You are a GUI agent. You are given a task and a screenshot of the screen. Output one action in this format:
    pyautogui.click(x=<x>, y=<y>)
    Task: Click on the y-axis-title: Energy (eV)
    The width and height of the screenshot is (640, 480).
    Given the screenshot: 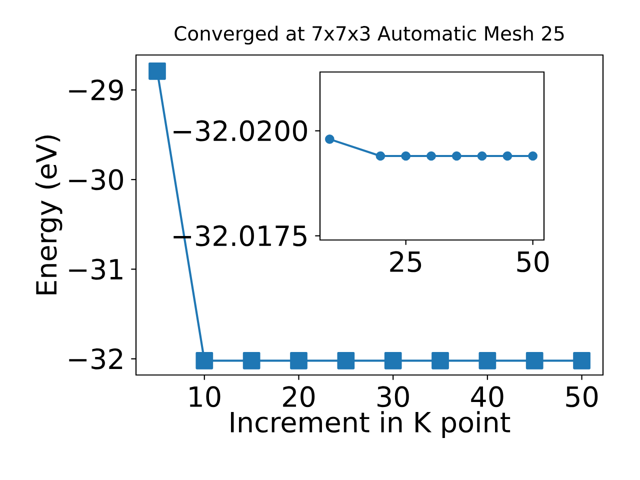 What is the action you would take?
    pyautogui.click(x=48, y=214)
    